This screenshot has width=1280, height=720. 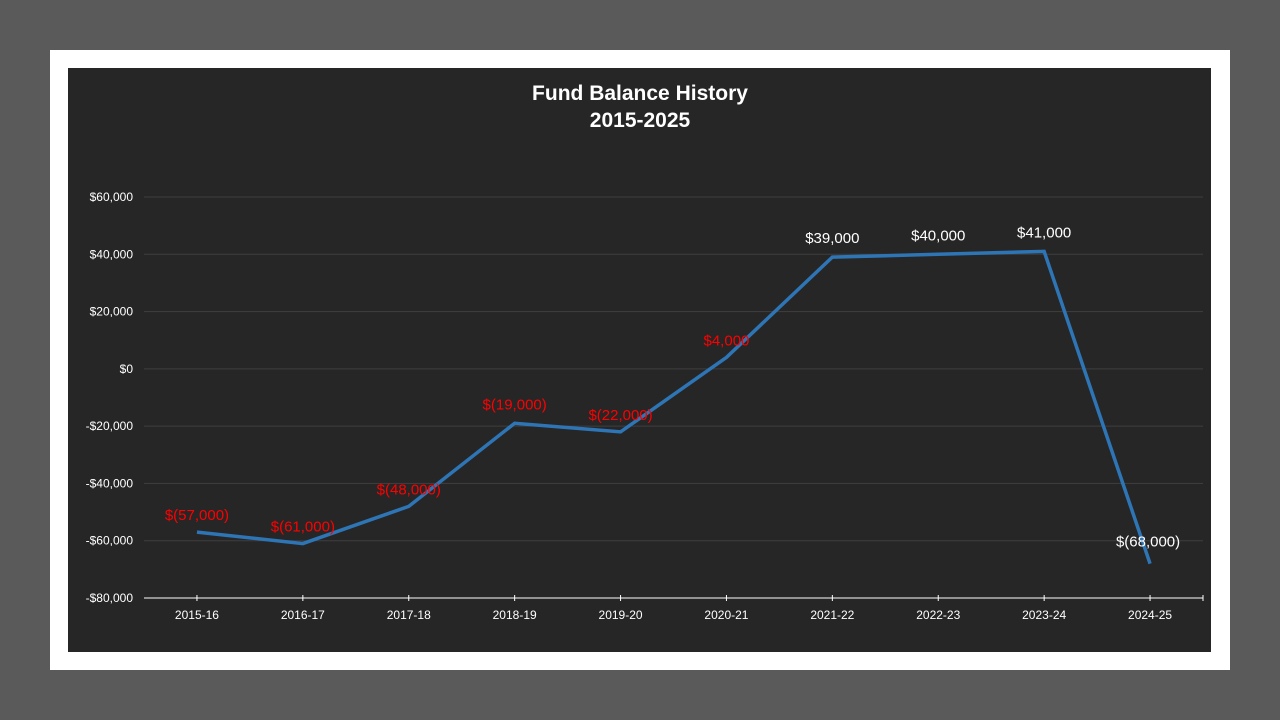 What do you see at coordinates (303, 527) in the screenshot?
I see `data-label: $(61,000)` at bounding box center [303, 527].